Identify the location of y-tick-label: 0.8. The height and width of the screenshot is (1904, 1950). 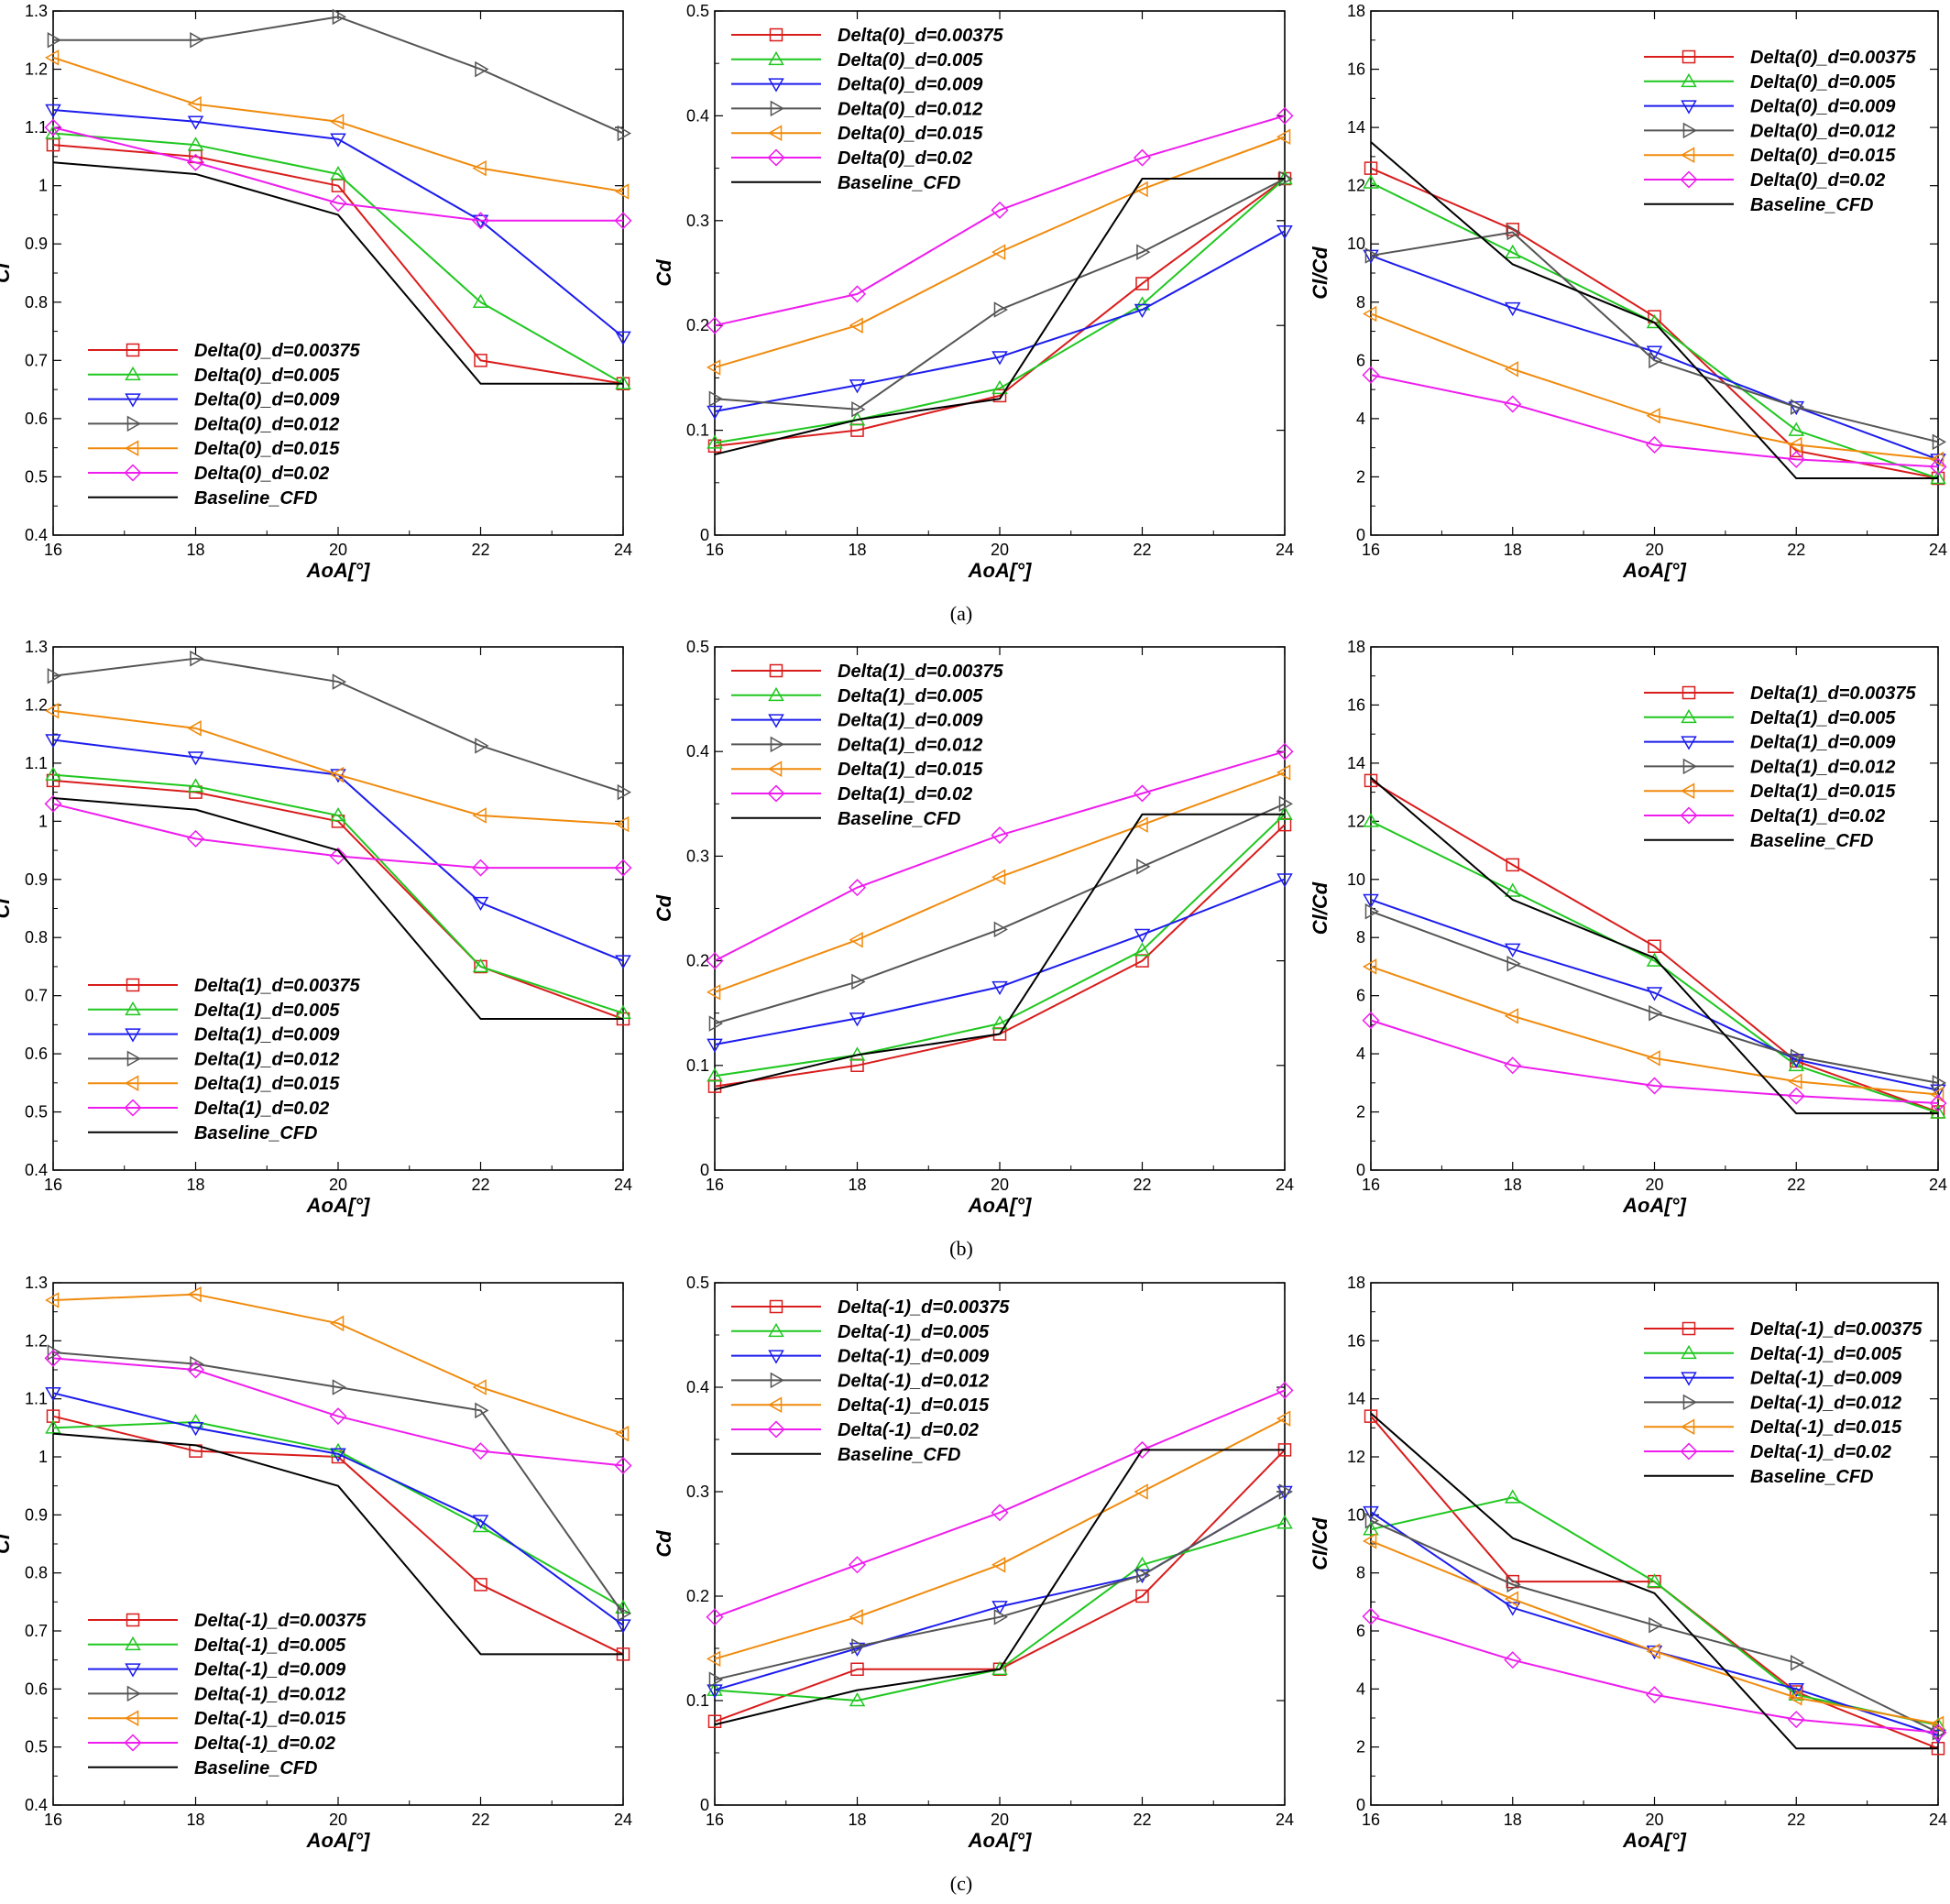
(36, 1573).